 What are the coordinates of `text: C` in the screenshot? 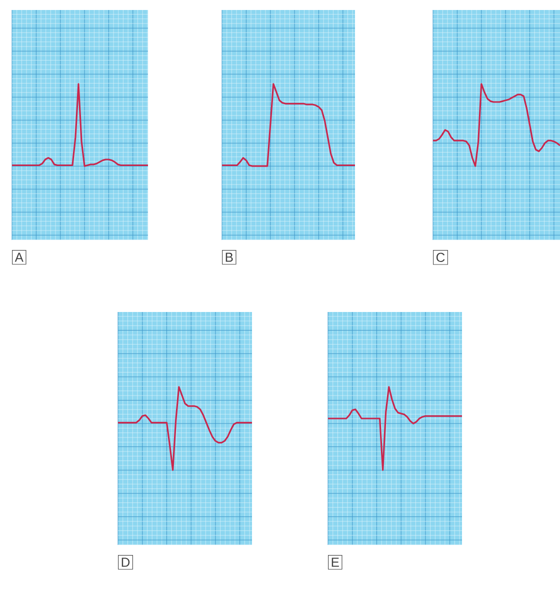 It's located at (440, 257).